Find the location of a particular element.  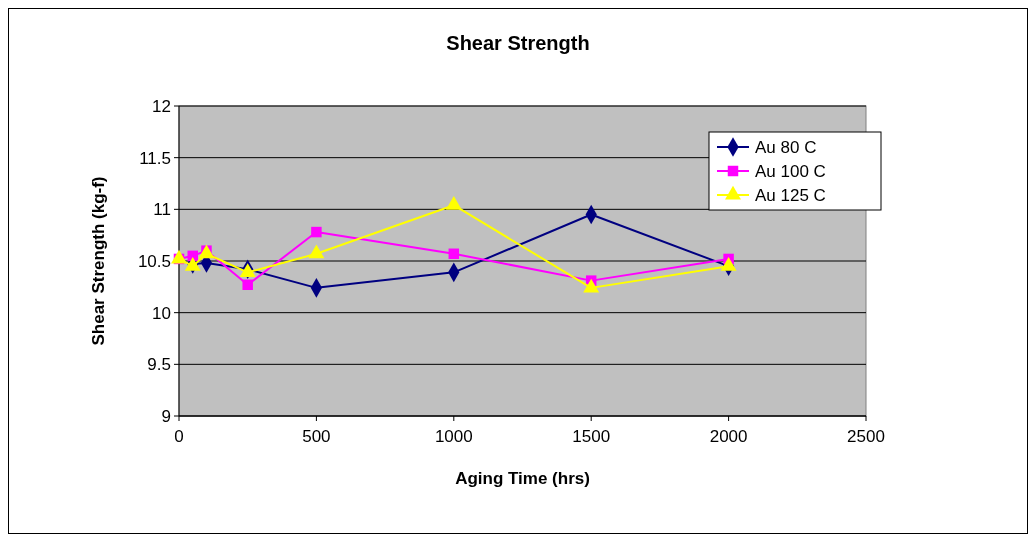

legend-label: Au 125 C is located at coordinates (790, 195).